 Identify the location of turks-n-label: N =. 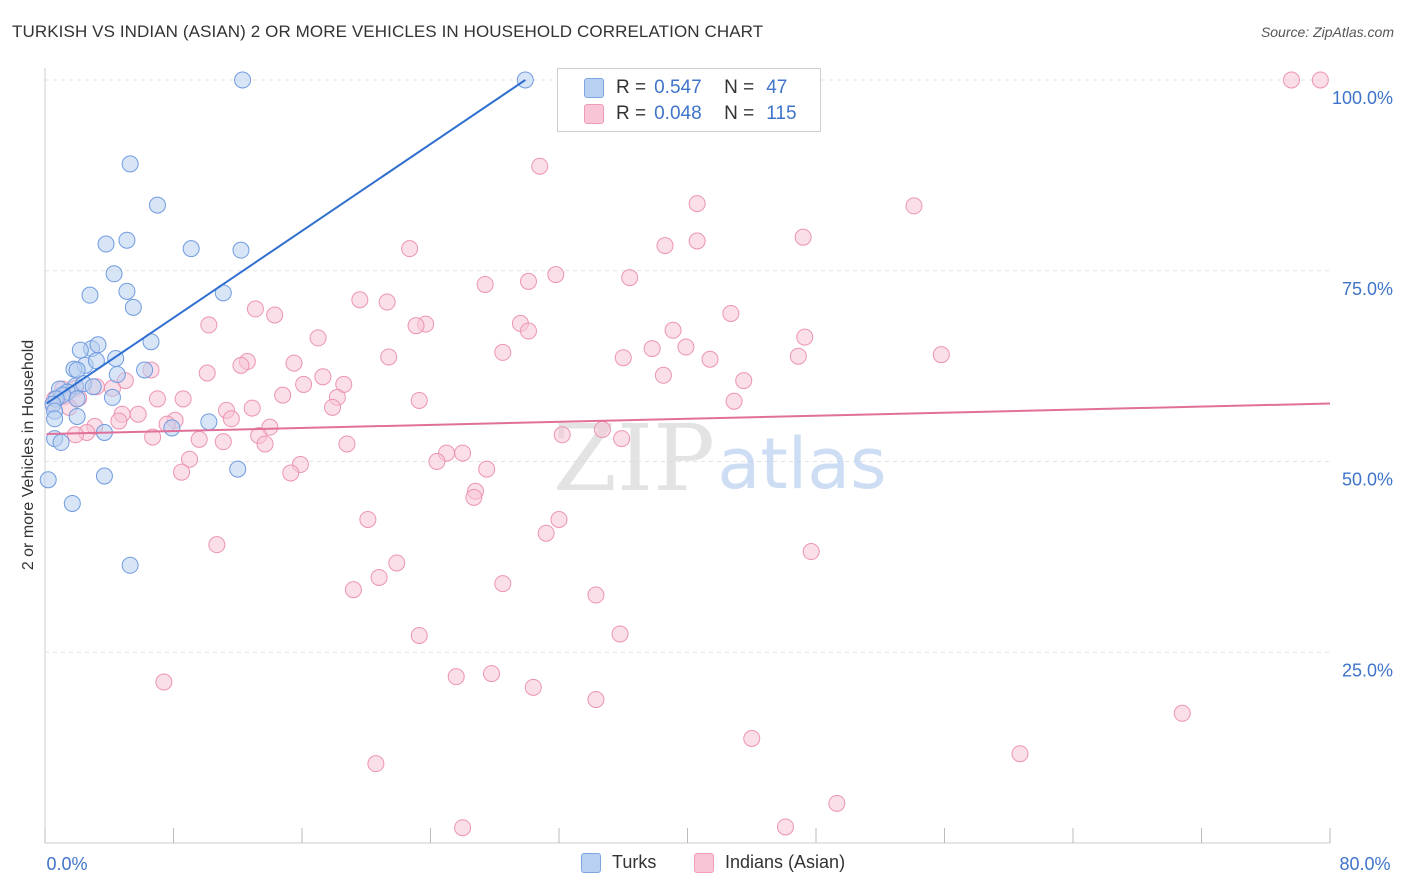
(739, 87).